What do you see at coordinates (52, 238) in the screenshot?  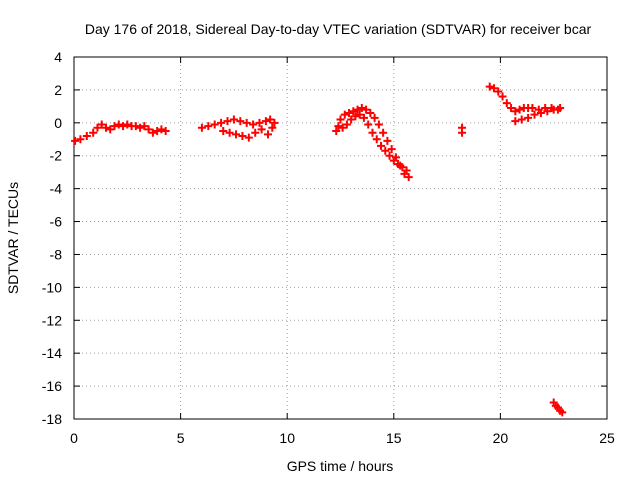 I see `y-tick-labels: -18 -16 -14 -12 -10 -8 -6 -4 -2 0 2 4` at bounding box center [52, 238].